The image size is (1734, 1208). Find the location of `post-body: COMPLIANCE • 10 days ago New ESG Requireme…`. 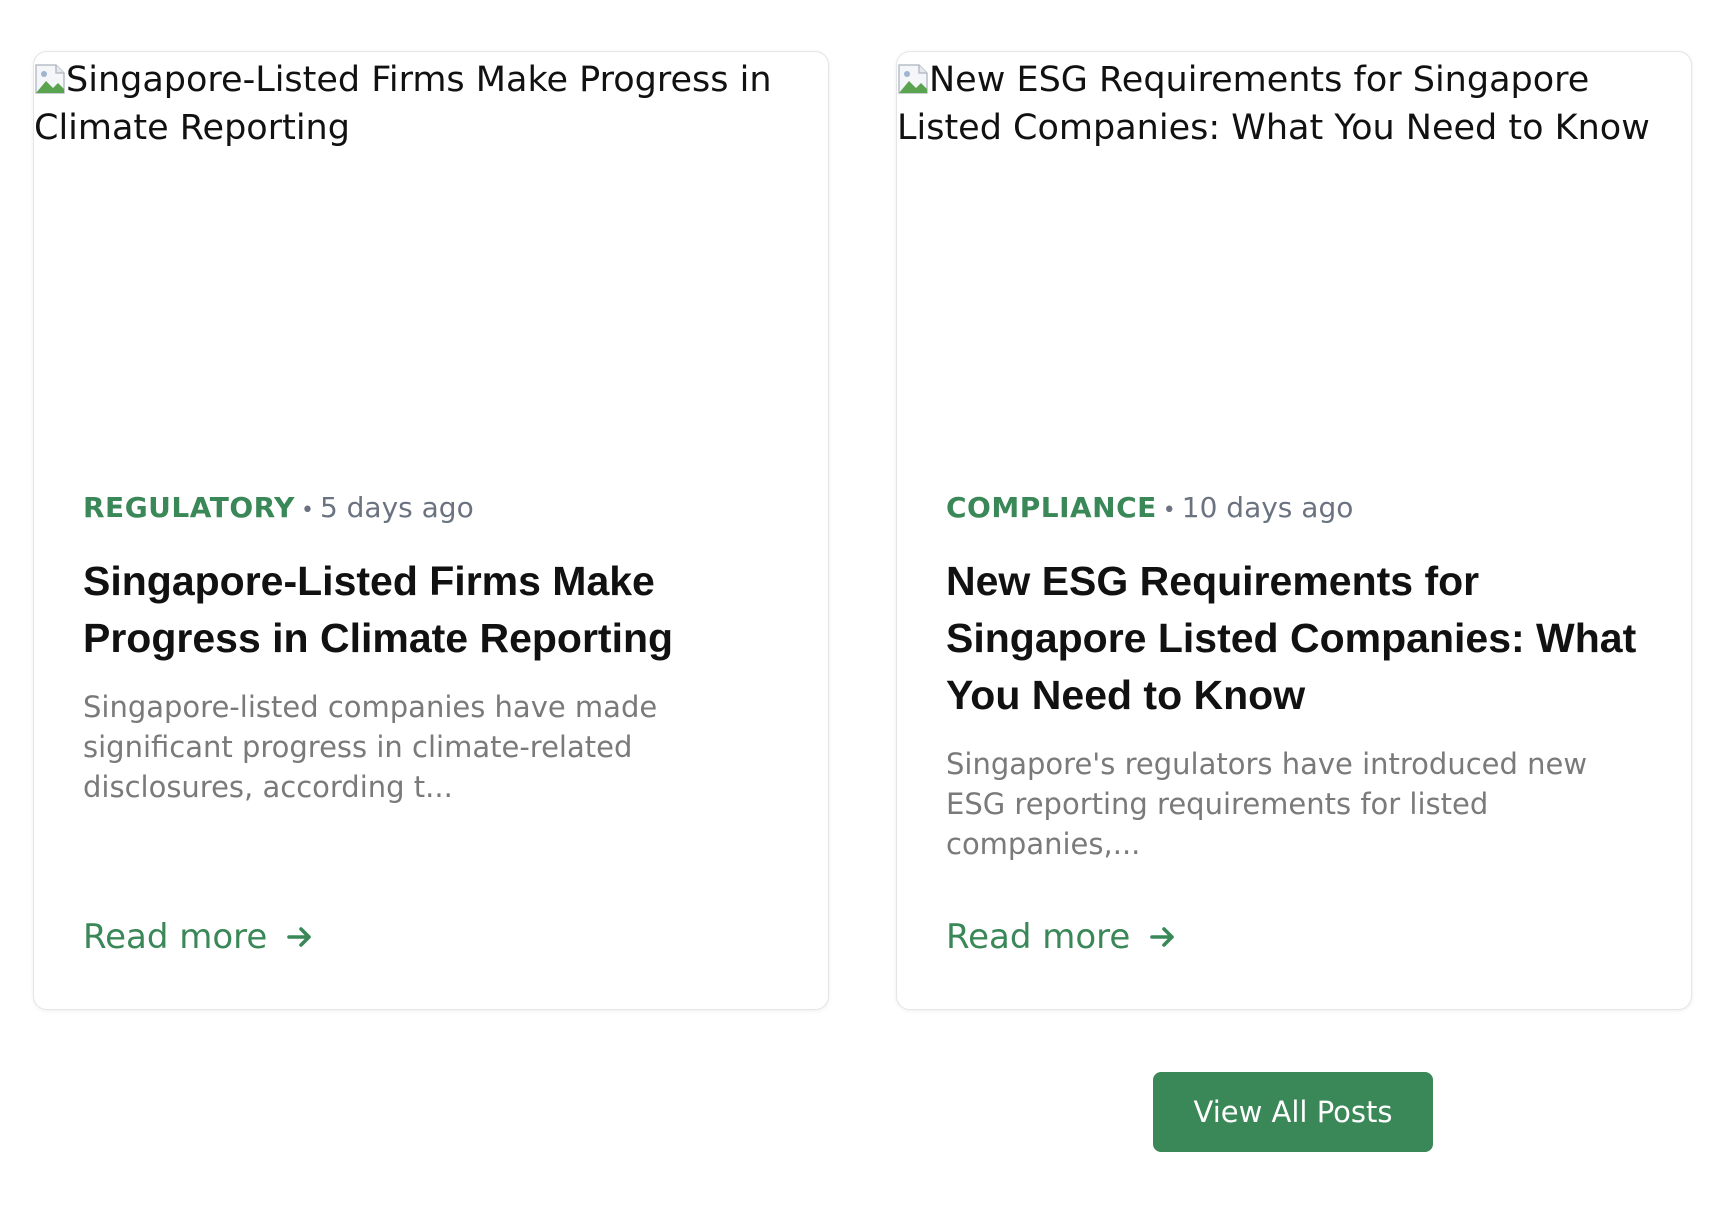

post-body: COMPLIANCE • 10 days ago New ESG Requireme… is located at coordinates (1294, 676).